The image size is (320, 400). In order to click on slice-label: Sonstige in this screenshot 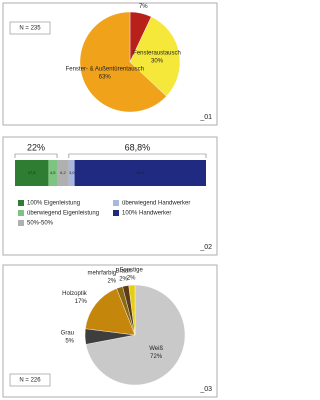, I will do `click(131, 271)`.